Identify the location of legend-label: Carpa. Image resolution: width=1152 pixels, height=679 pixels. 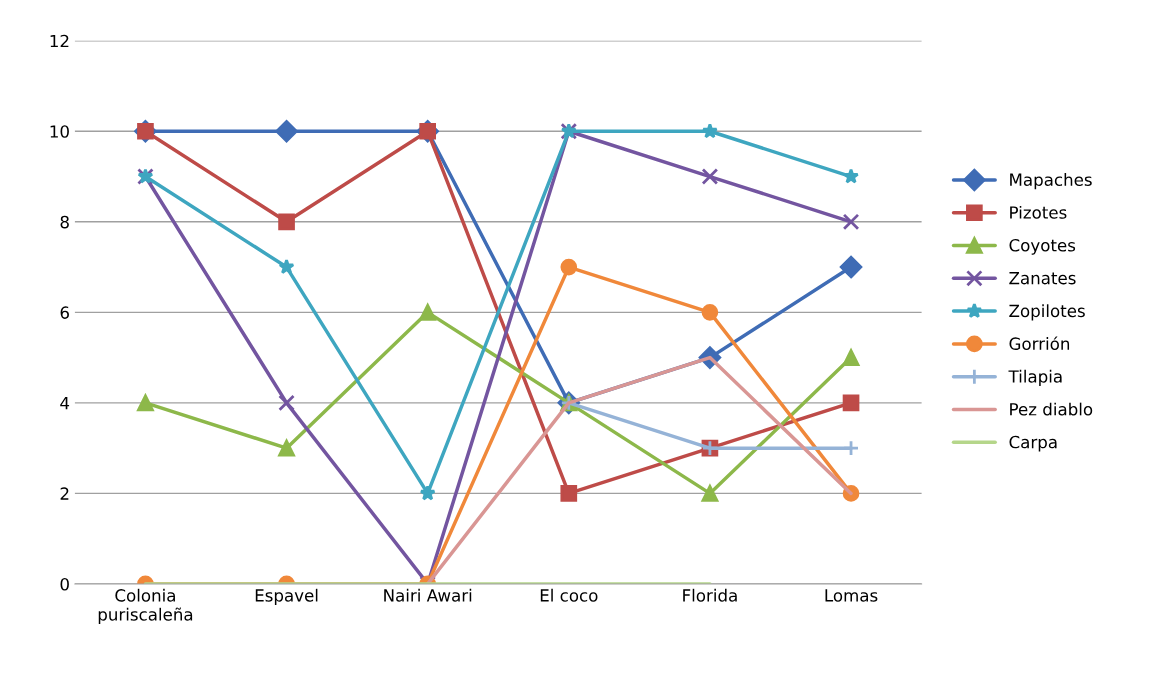
(1033, 443).